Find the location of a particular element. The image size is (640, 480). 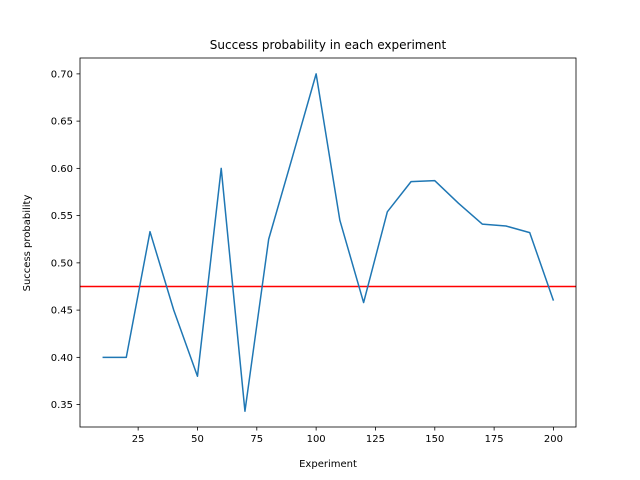

y-tick-label: 0.55 is located at coordinates (62, 216).